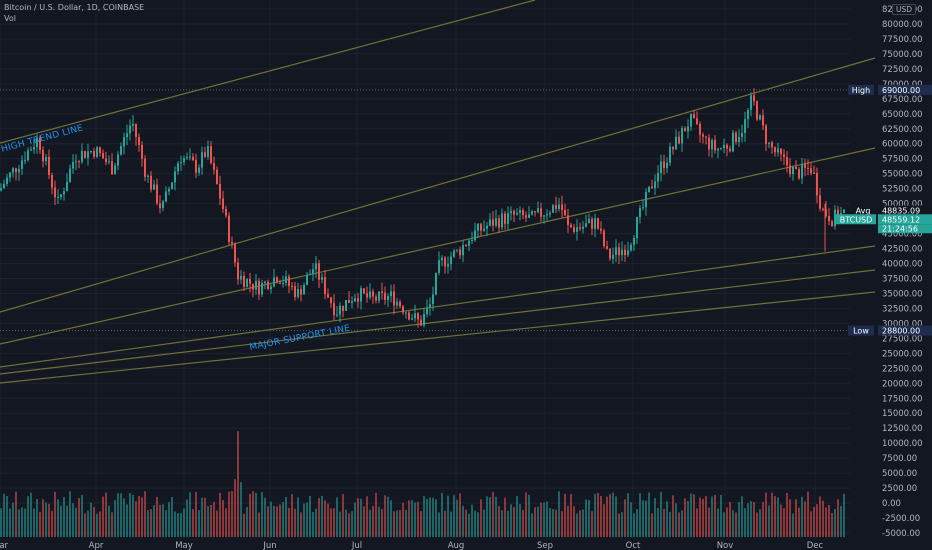 This screenshot has height=550, width=932. Describe the element at coordinates (901, 90) in the screenshot. I see `price-label-value: 69000.00` at that location.